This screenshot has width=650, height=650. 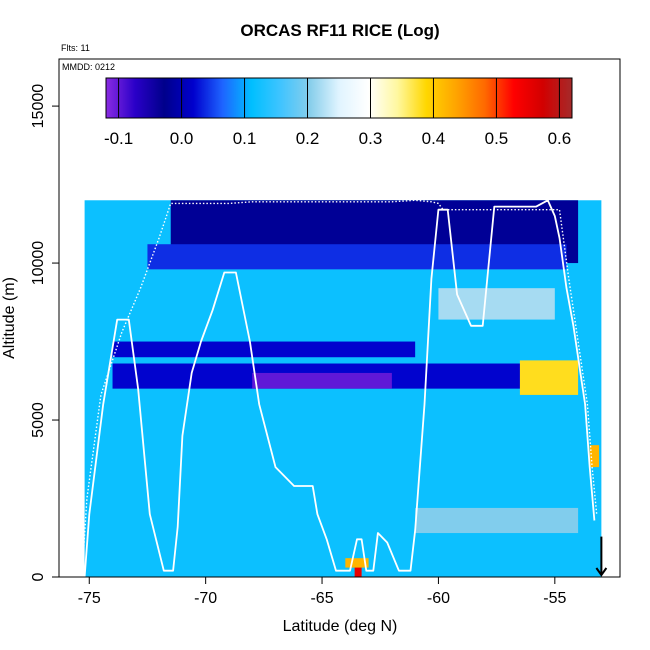 I want to click on x-tick-label: -70, so click(x=205, y=598).